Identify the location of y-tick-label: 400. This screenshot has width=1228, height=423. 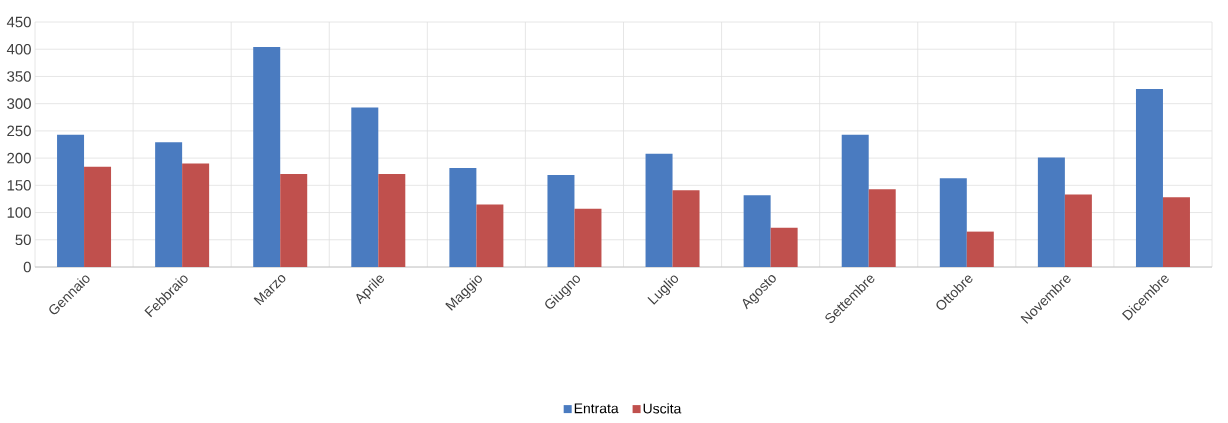
(18, 49).